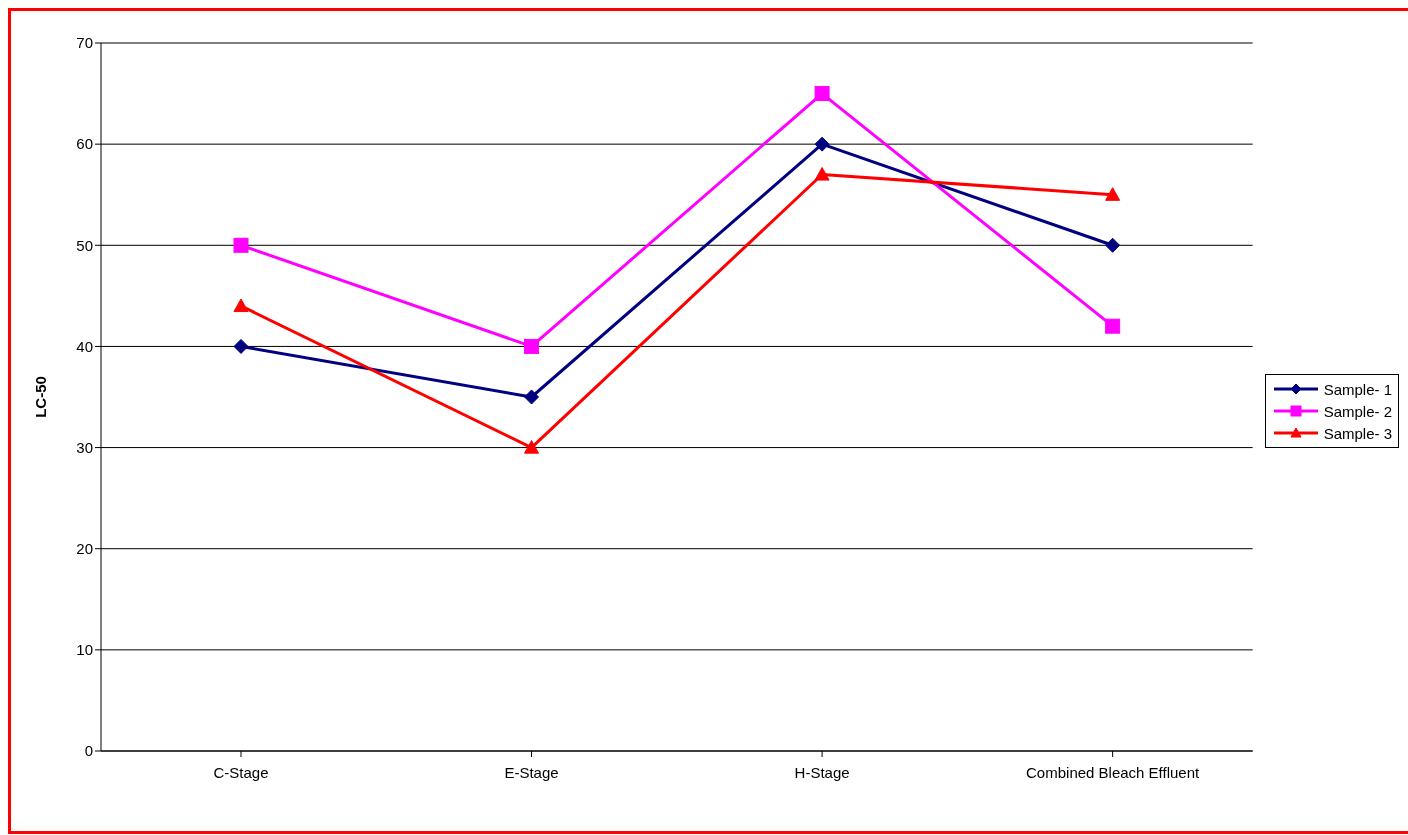 This screenshot has width=1408, height=835. I want to click on legend-label: Sample- 3, so click(1357, 433).